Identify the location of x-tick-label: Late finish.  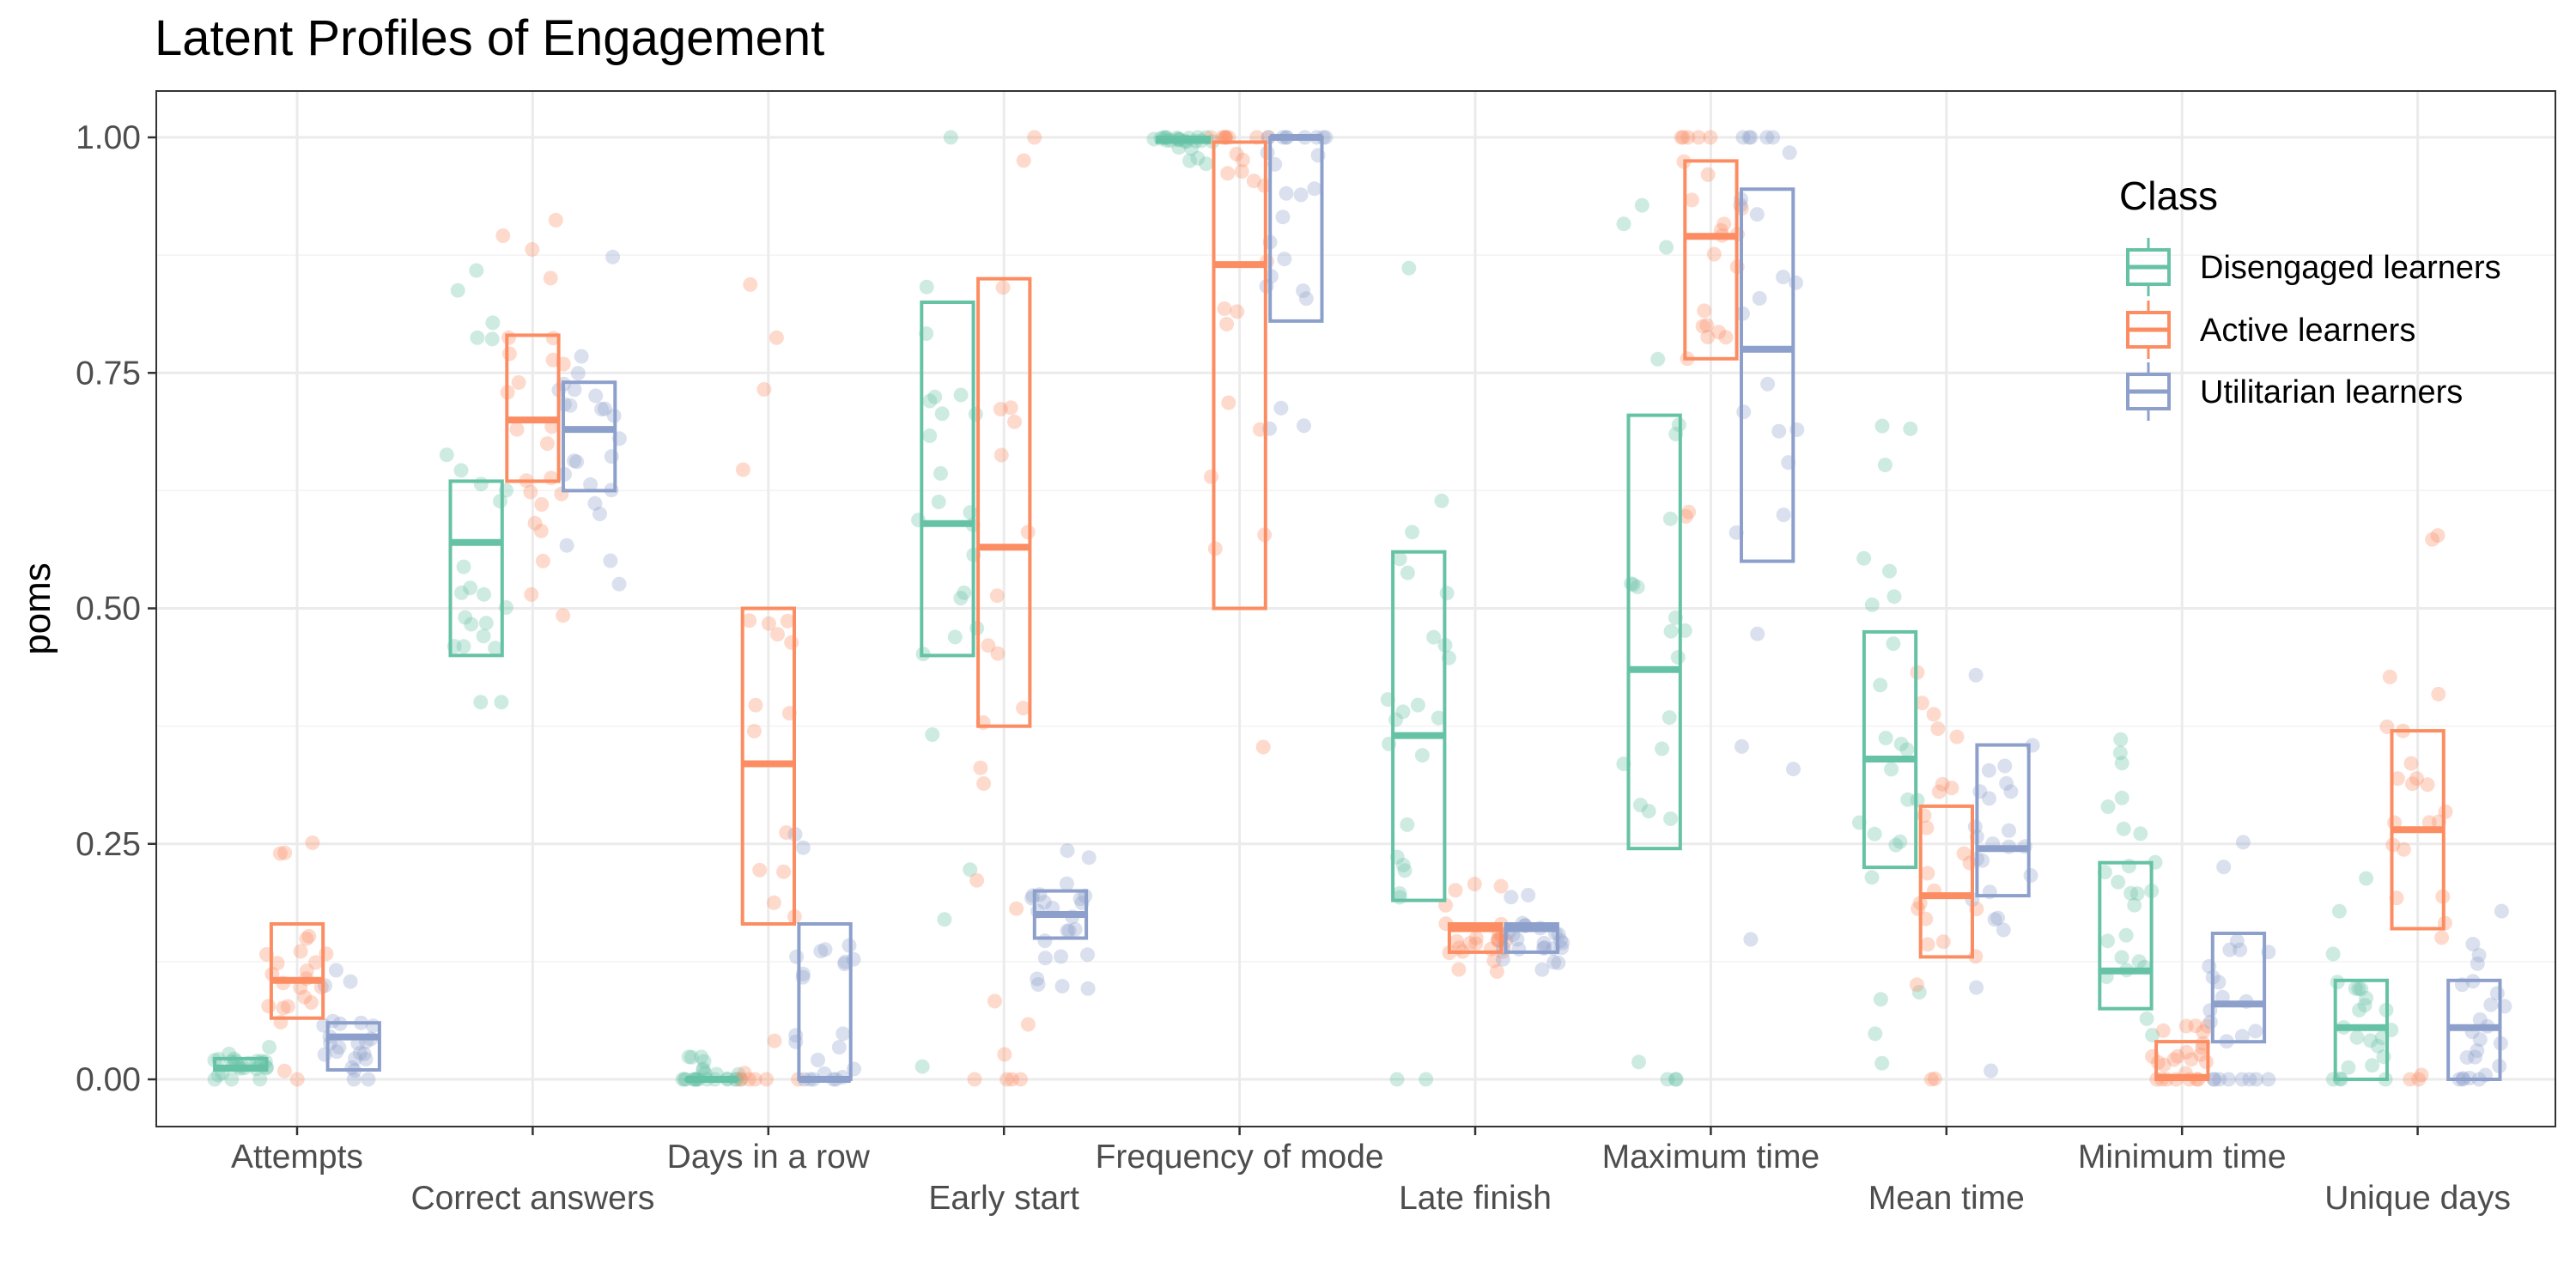
(1475, 1199).